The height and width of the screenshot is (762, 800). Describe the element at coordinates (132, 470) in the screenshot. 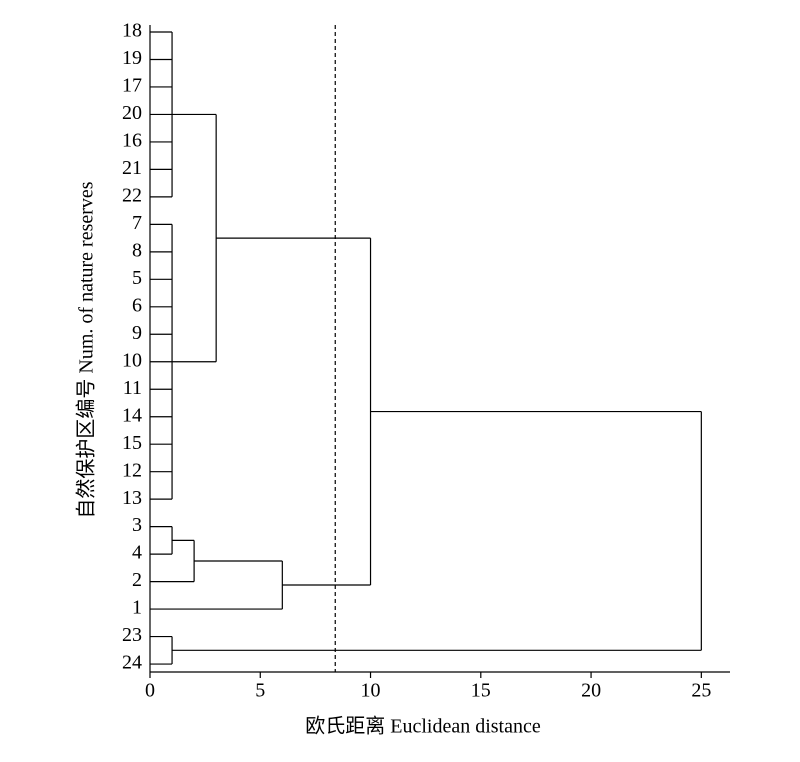

I see `leaf-label: 12` at that location.